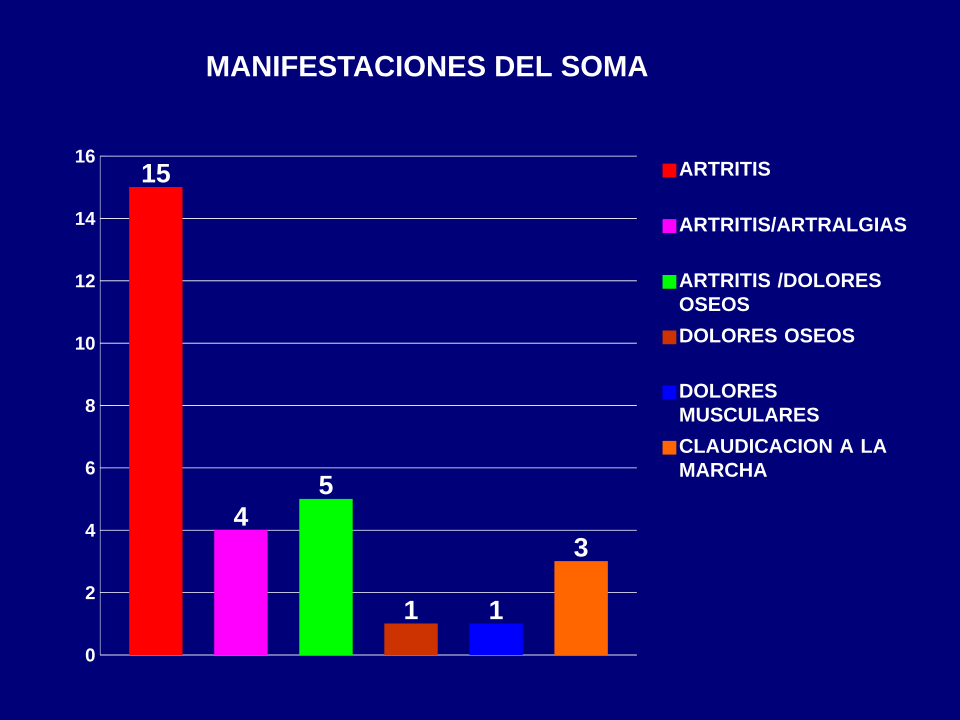 The width and height of the screenshot is (960, 720). Describe the element at coordinates (90, 467) in the screenshot. I see `y-tick-label: 6` at that location.